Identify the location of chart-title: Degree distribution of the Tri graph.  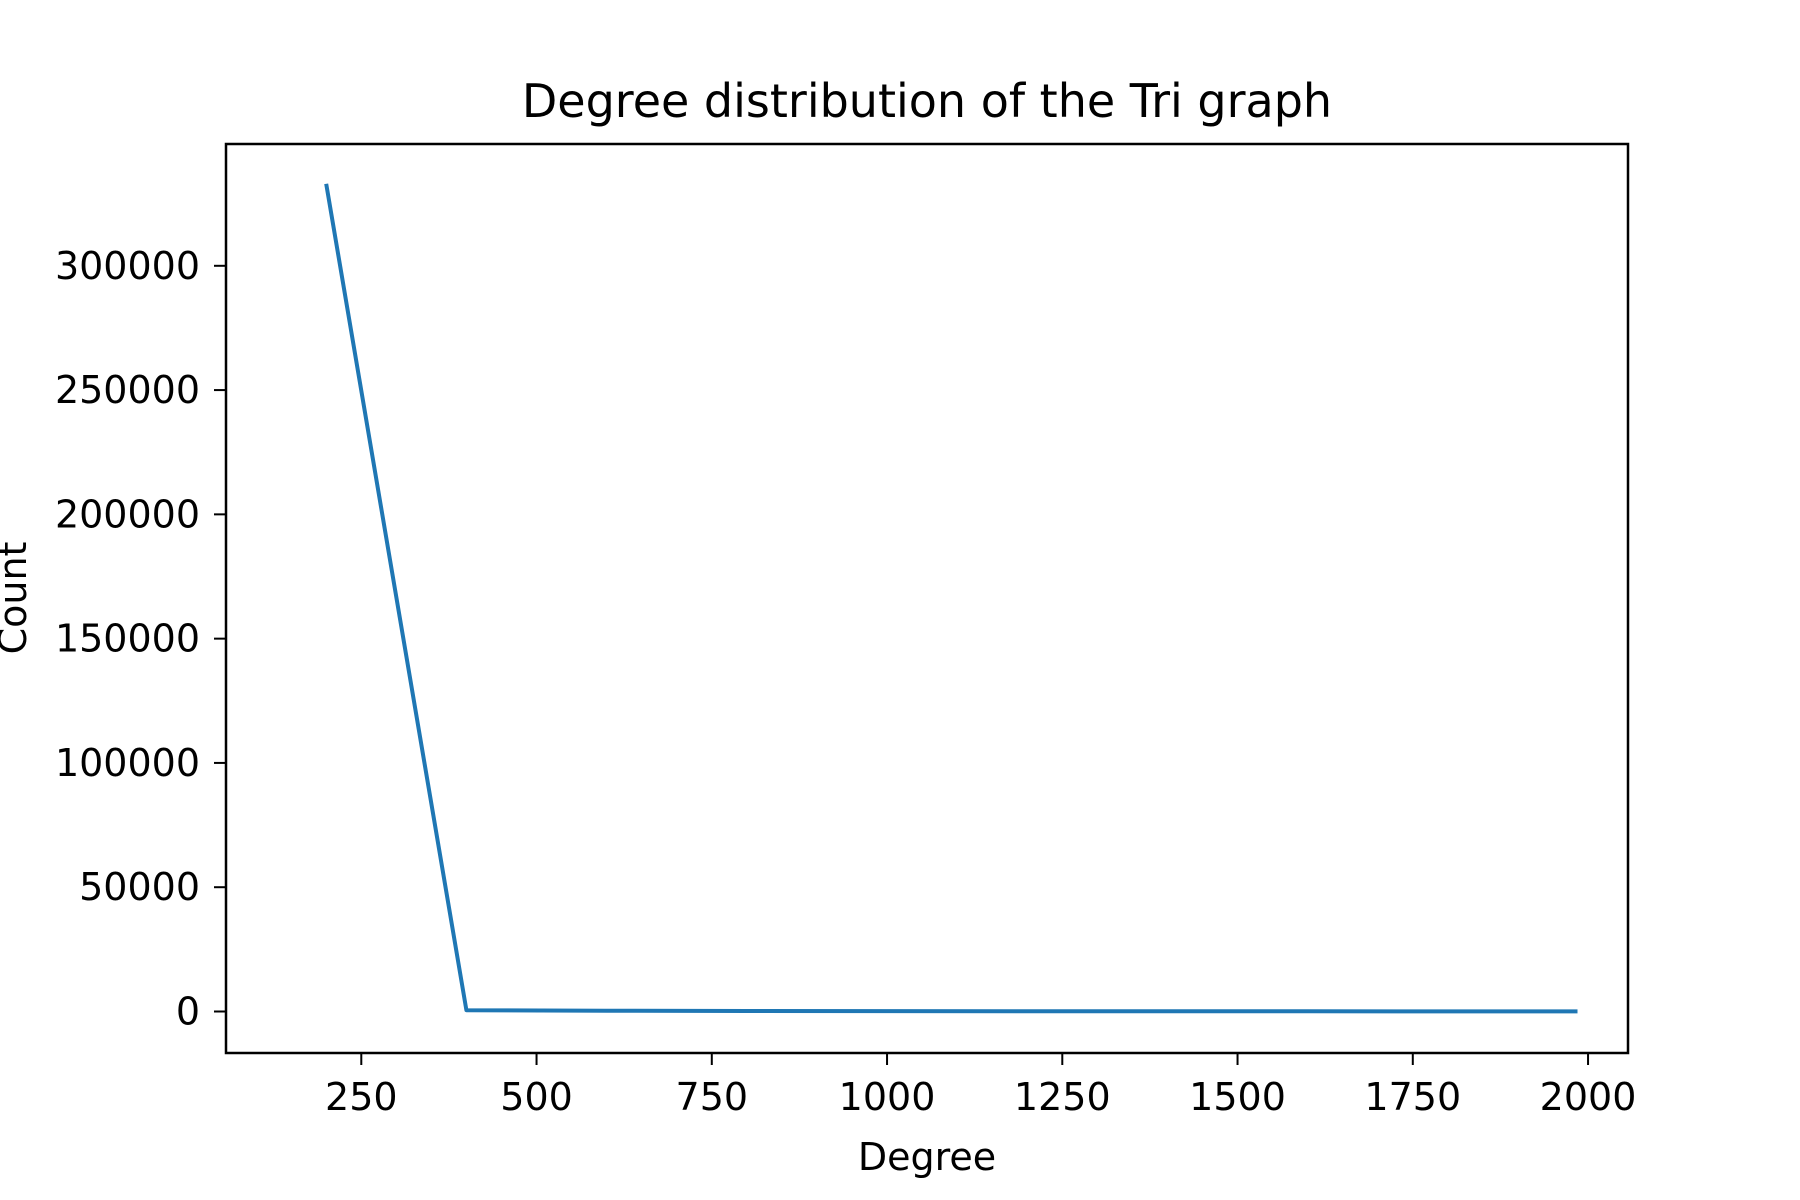
(927, 101).